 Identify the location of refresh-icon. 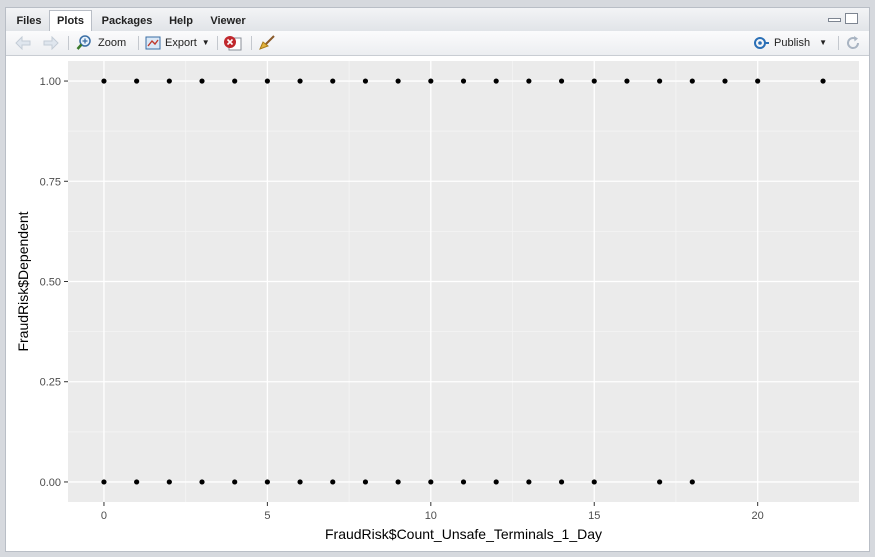
(853, 43).